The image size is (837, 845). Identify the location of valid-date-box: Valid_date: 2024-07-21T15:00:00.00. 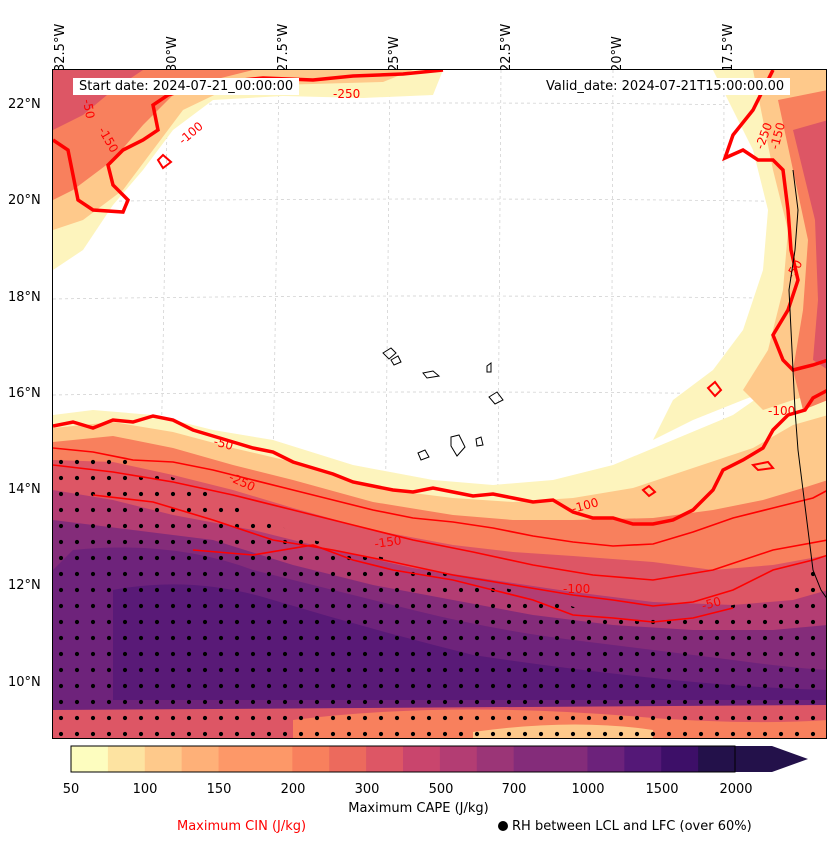
(665, 86).